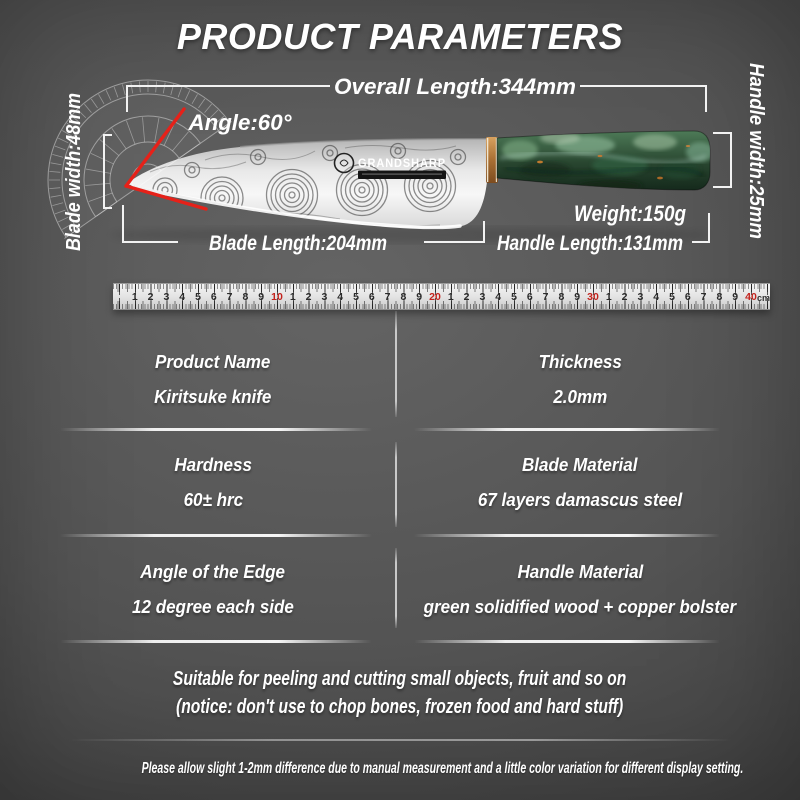  What do you see at coordinates (213, 482) in the screenshot?
I see `spec-cell-hardness: Hardness 60± hrc` at bounding box center [213, 482].